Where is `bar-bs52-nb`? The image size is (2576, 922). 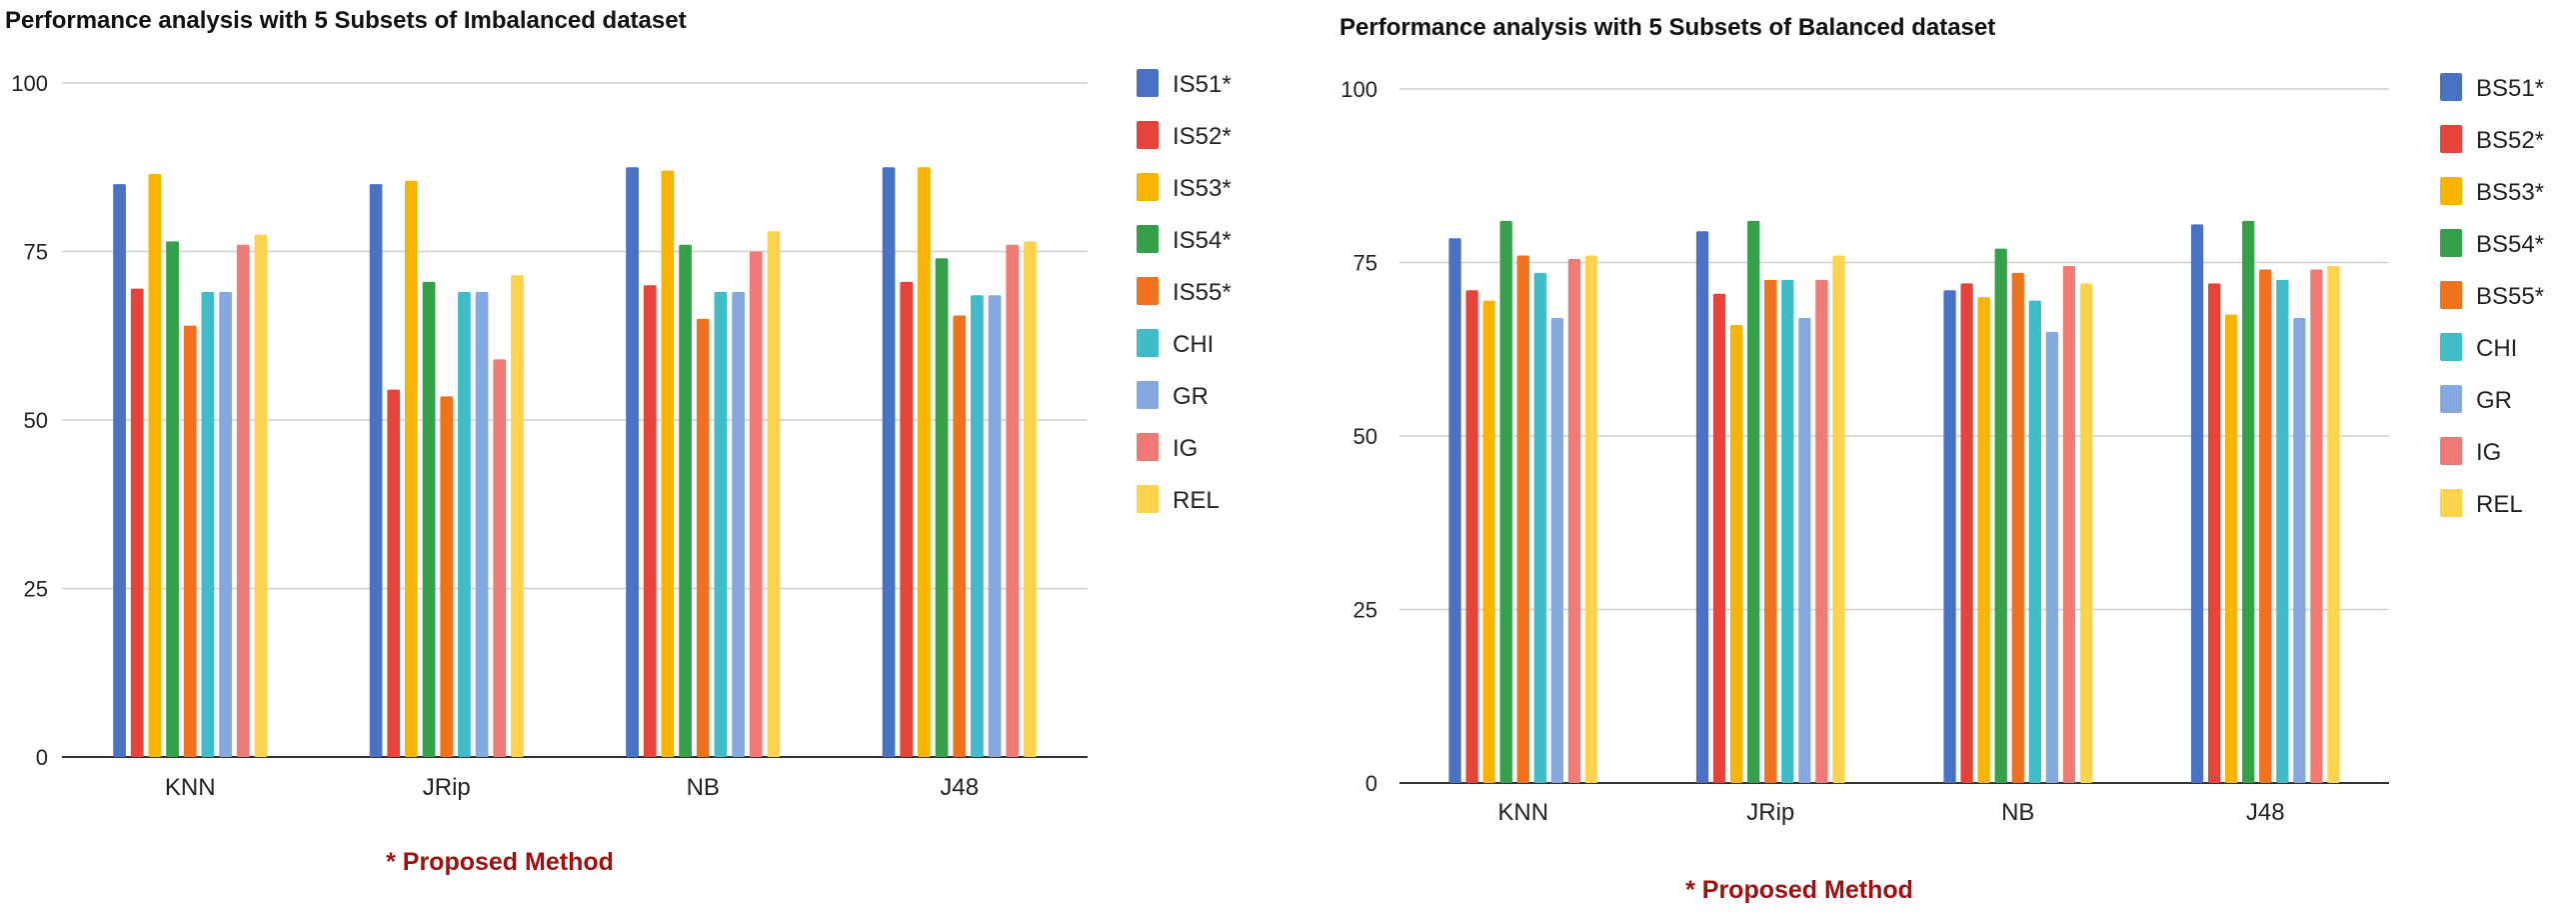
bar-bs52-nb is located at coordinates (1967, 533).